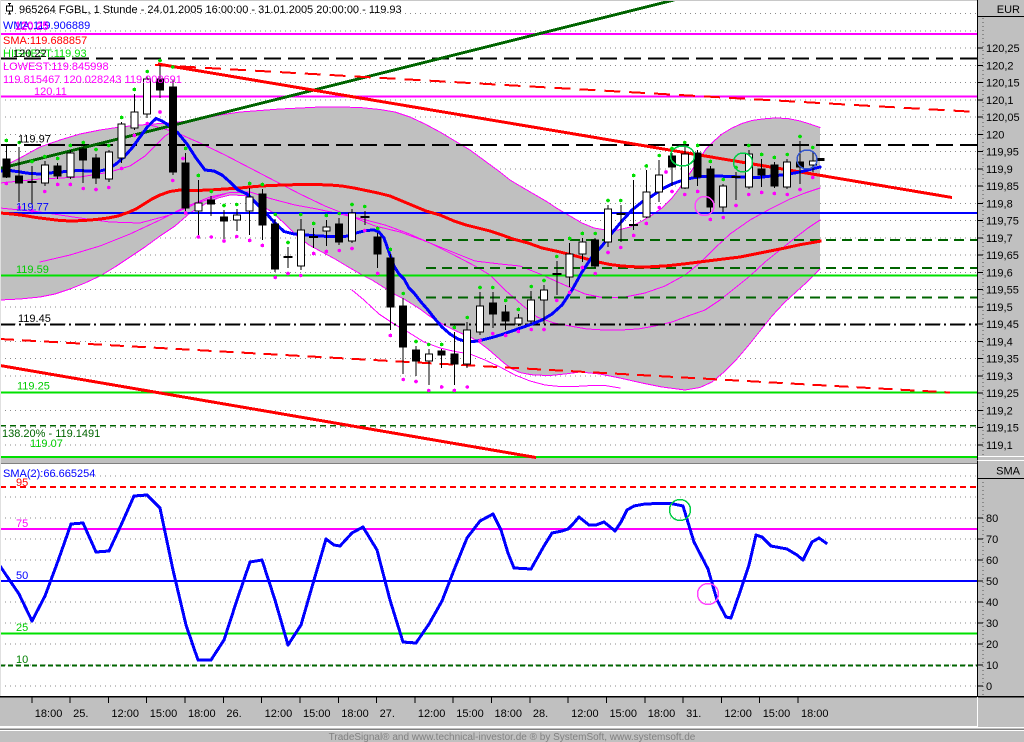 Image resolution: width=1024 pixels, height=742 pixels. Describe the element at coordinates (92, 80) in the screenshot. I see `svg-text:119.815467 120.028243 119.9086: 119.815467 120.028243 119.908691` at that location.